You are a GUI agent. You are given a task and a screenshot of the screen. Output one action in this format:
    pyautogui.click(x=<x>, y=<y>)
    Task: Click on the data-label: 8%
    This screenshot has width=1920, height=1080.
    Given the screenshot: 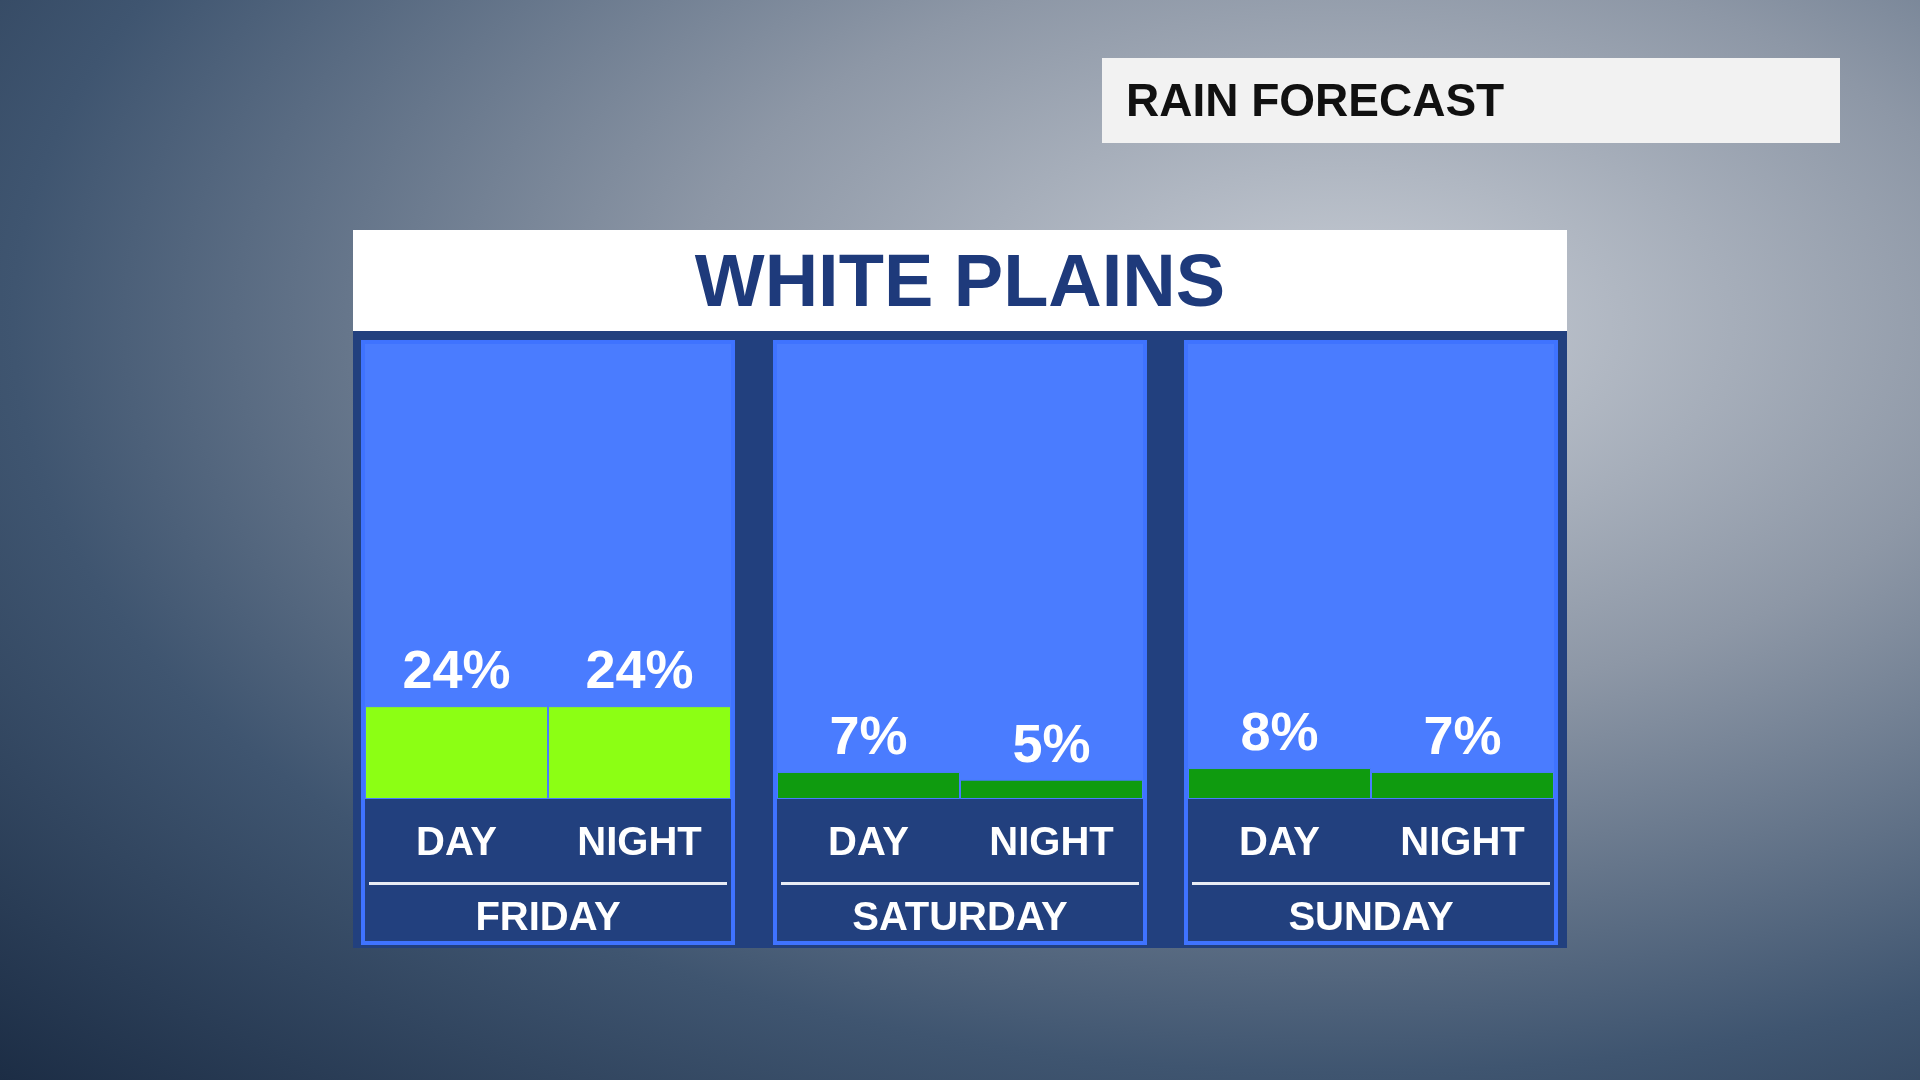 What is the action you would take?
    pyautogui.click(x=1279, y=731)
    